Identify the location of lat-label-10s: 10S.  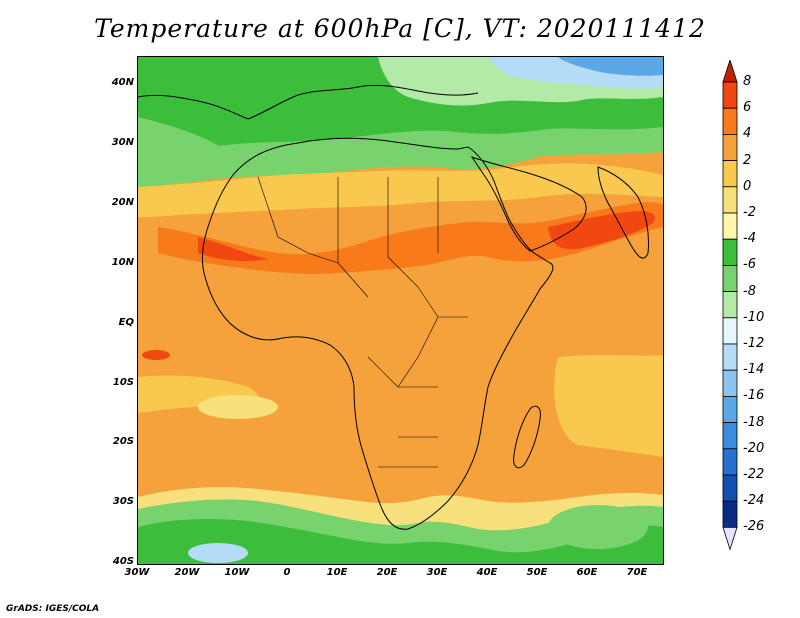
(123, 382).